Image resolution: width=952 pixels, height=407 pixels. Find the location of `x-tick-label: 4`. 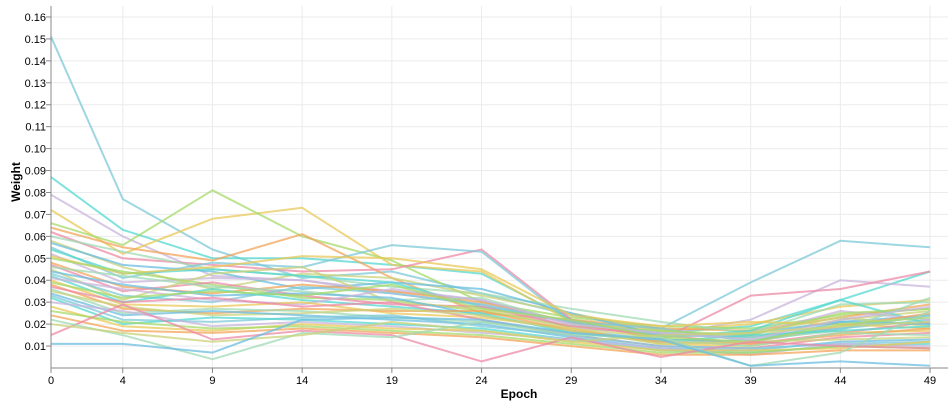

x-tick-label: 4 is located at coordinates (123, 381).